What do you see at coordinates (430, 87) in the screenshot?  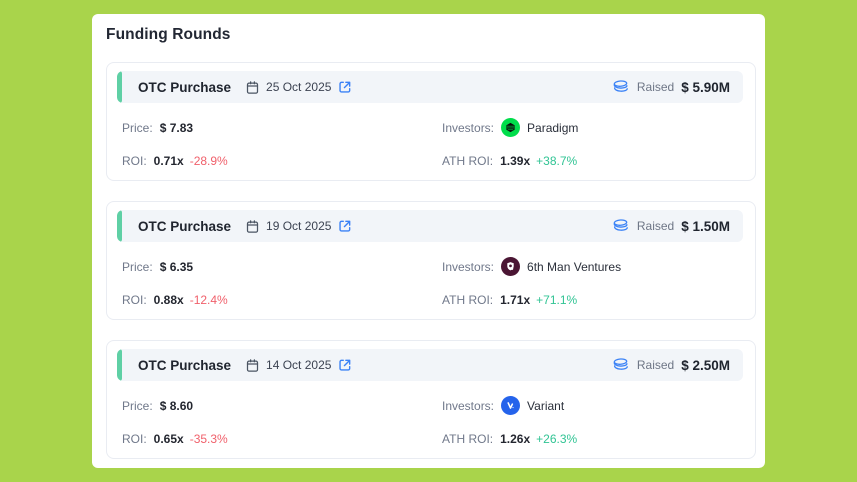 I see `card-header: OTC Purchase 25 Oct 2025` at bounding box center [430, 87].